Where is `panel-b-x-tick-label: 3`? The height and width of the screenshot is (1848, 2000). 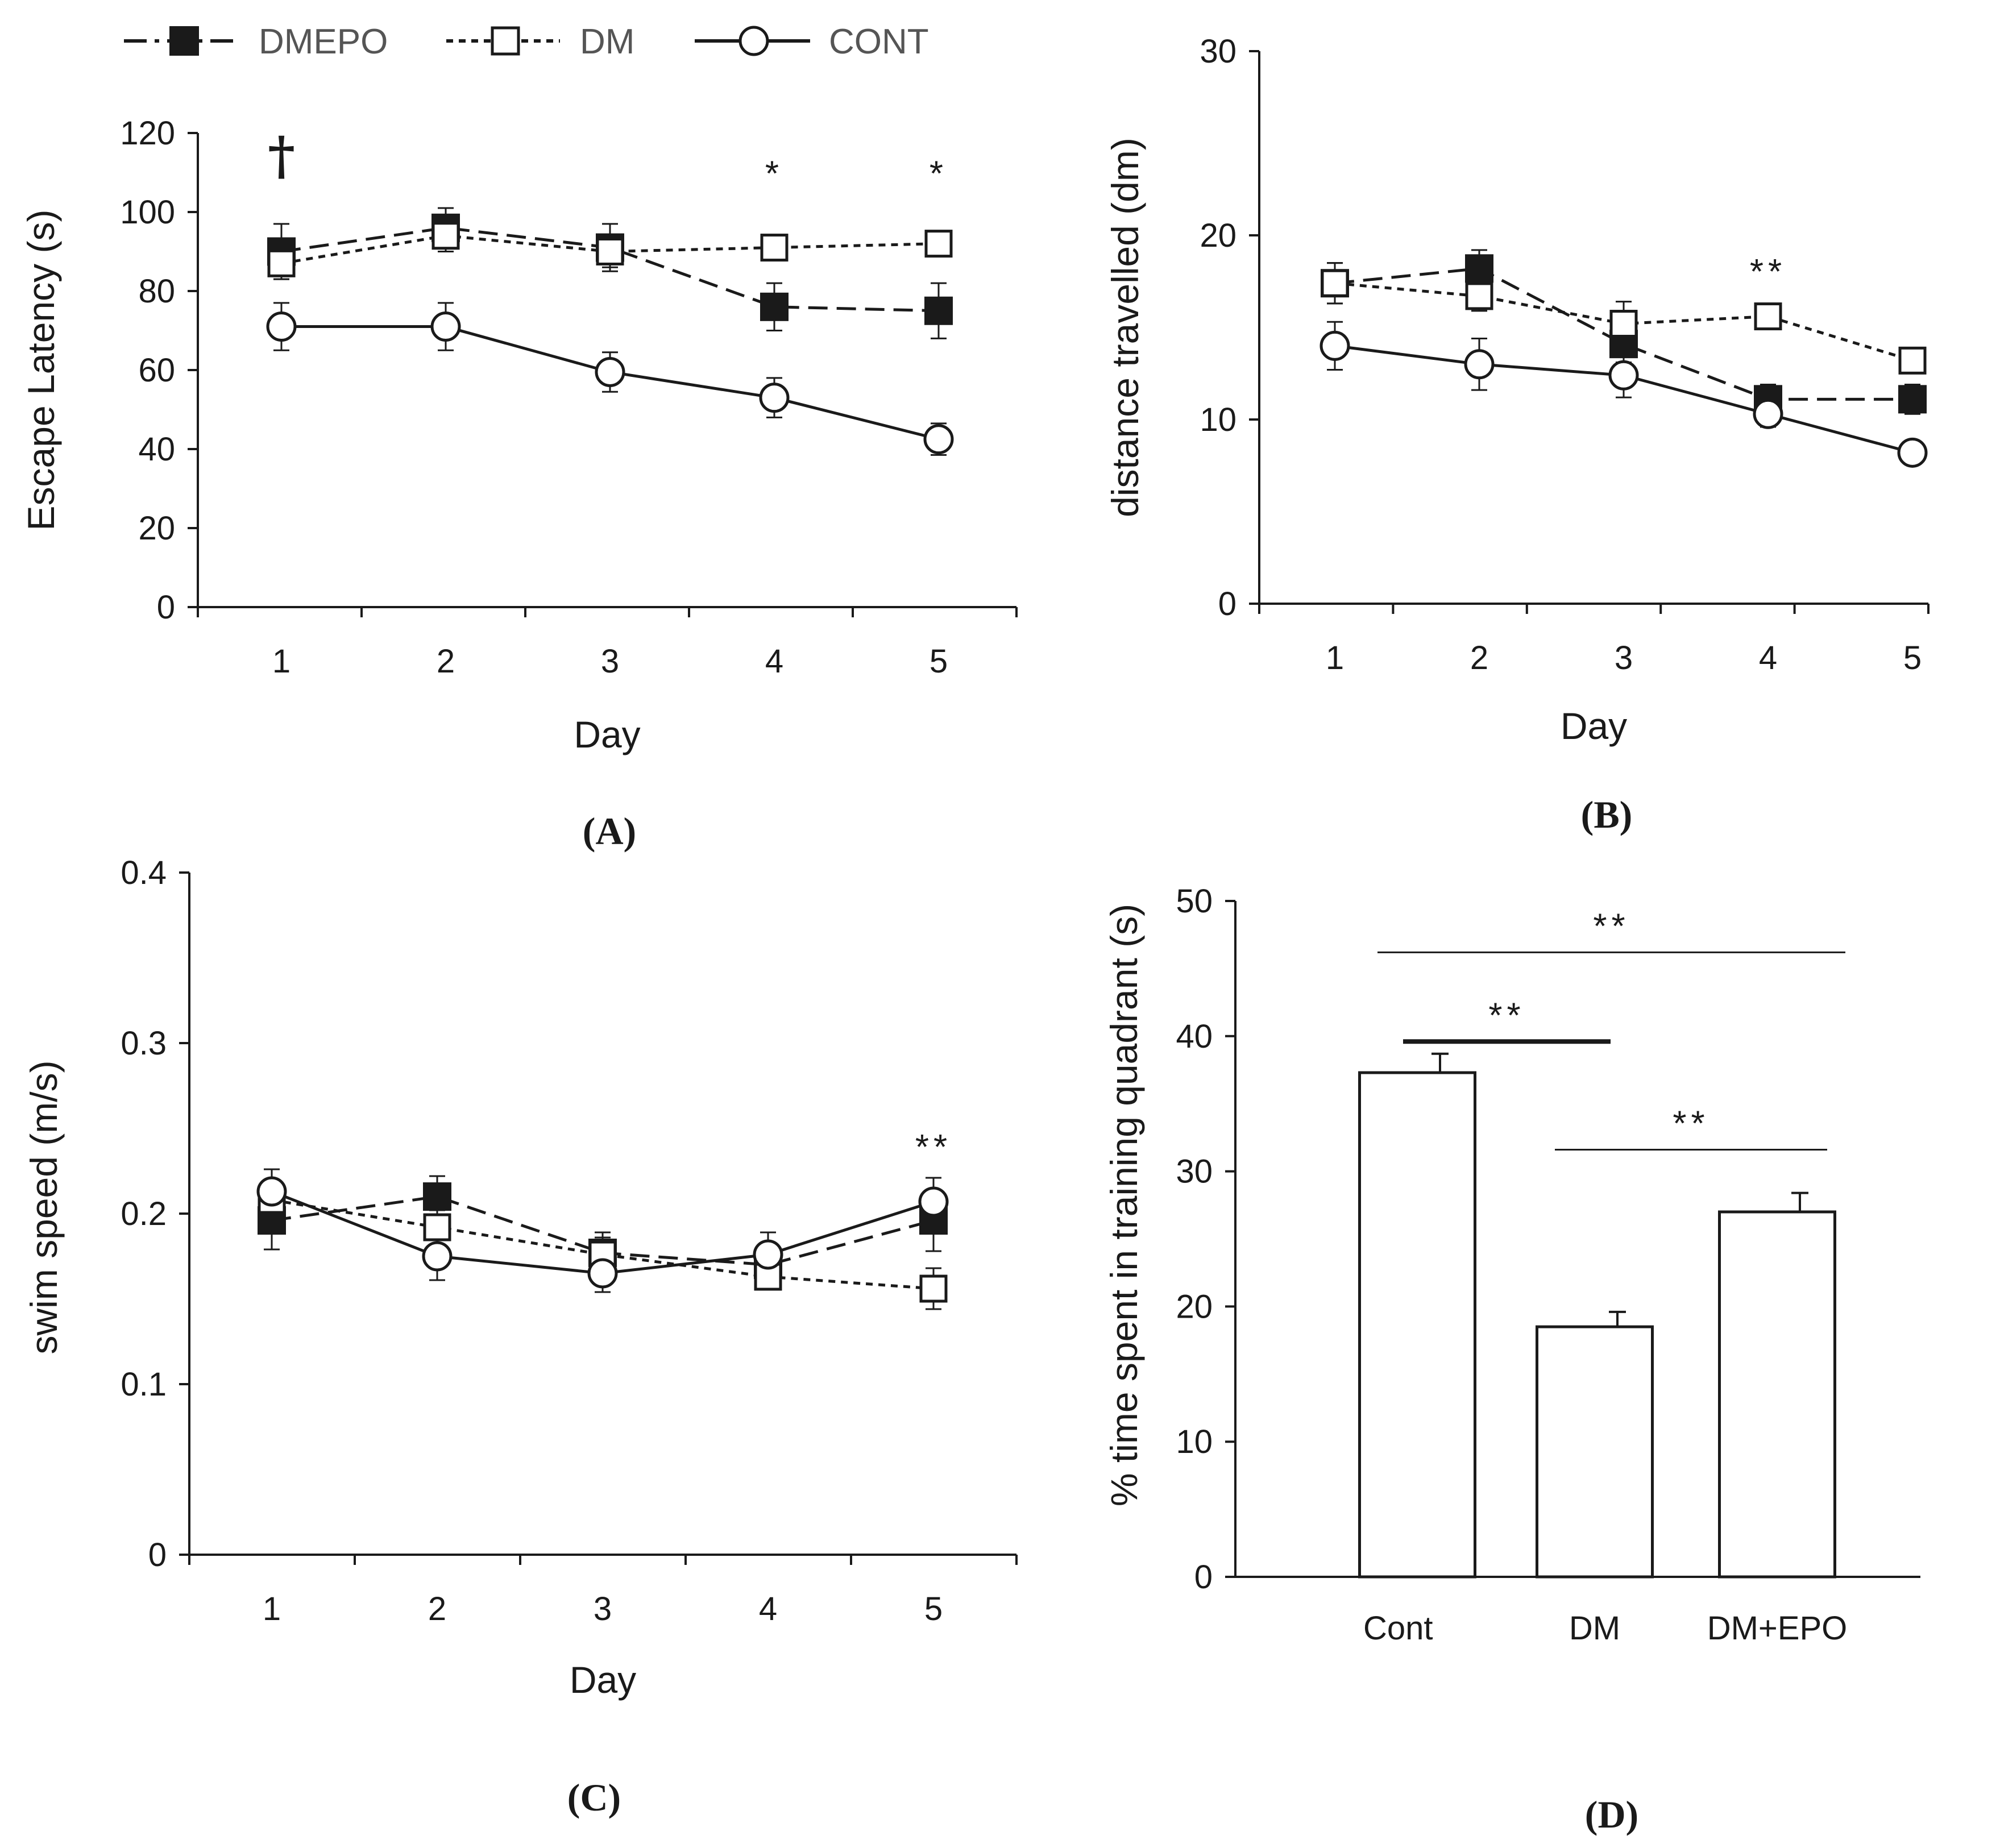
panel-b-x-tick-label: 3 is located at coordinates (1624, 657).